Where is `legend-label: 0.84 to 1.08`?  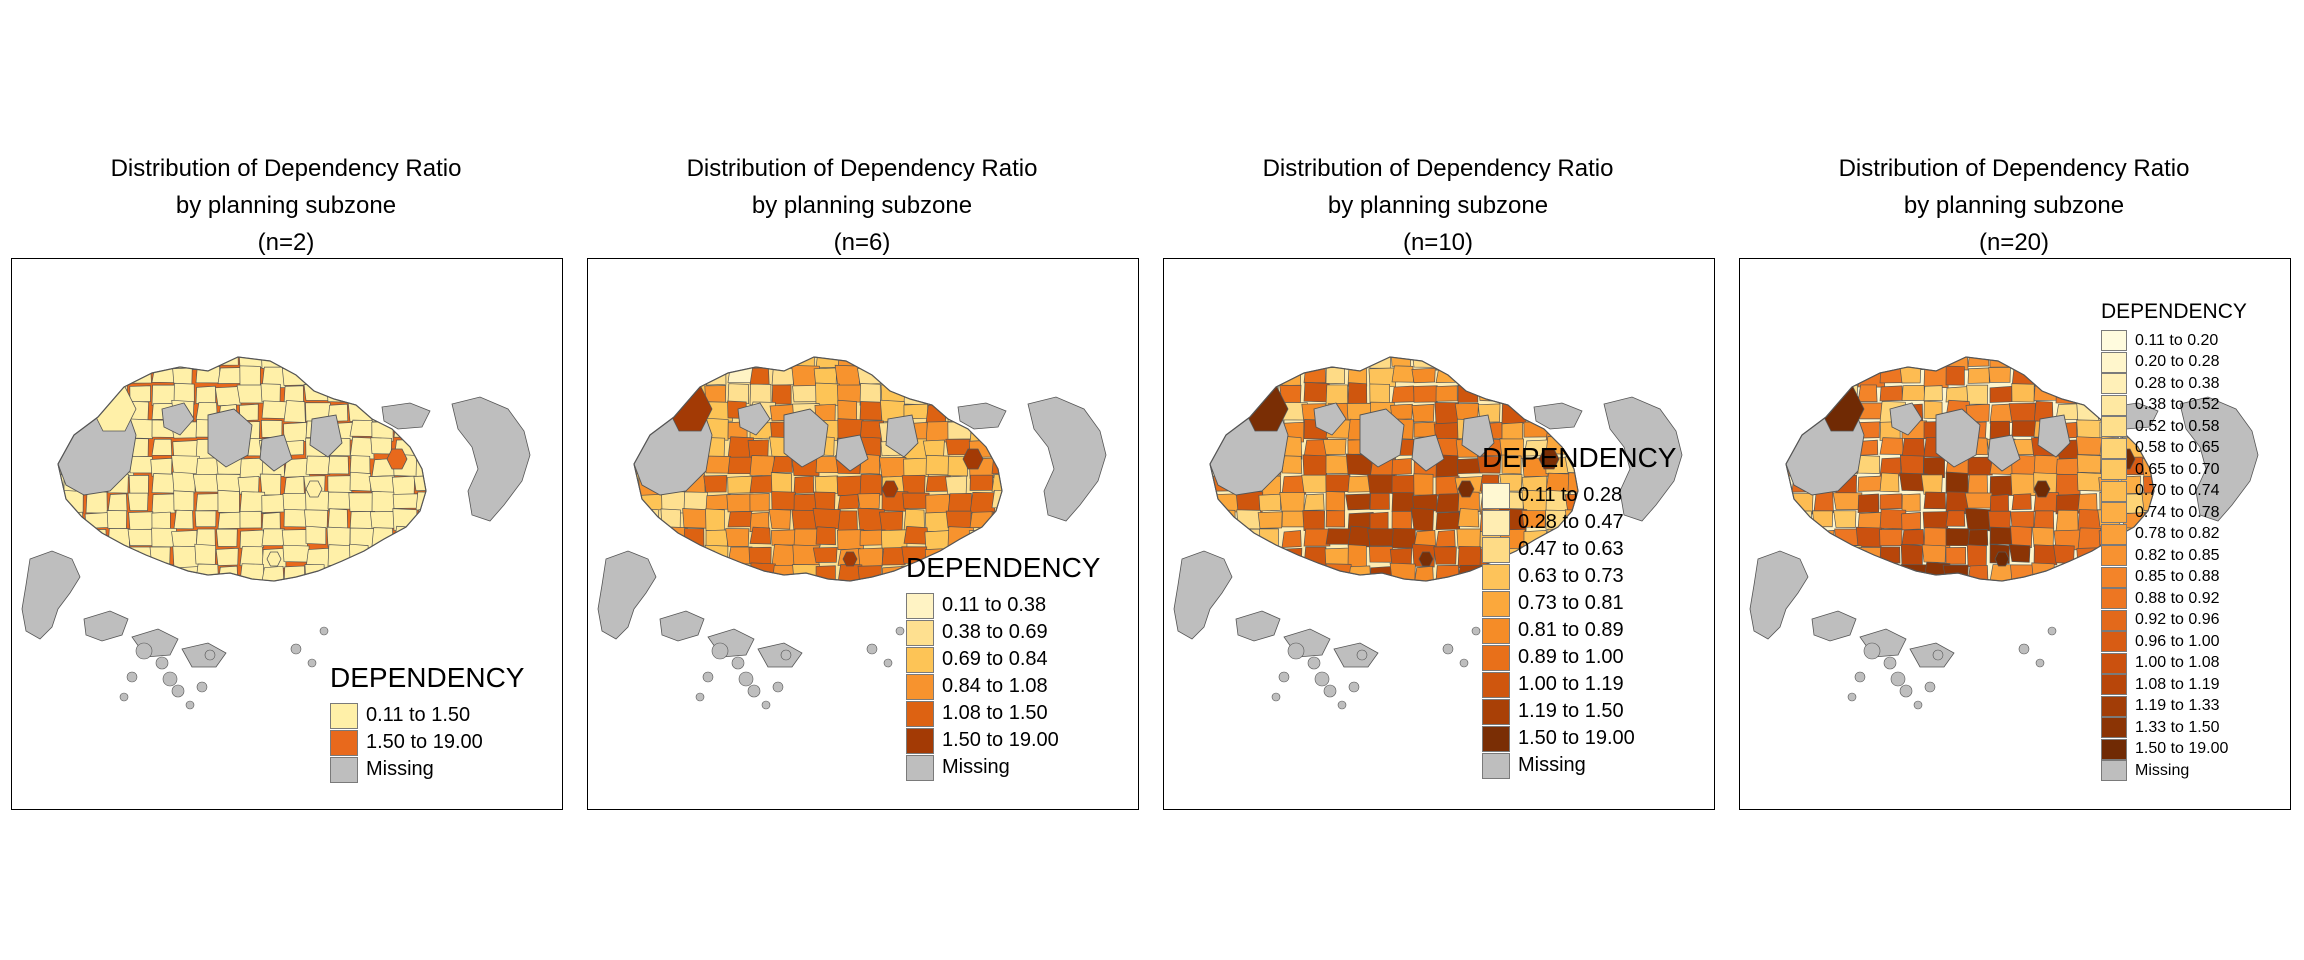 legend-label: 0.84 to 1.08 is located at coordinates (995, 686).